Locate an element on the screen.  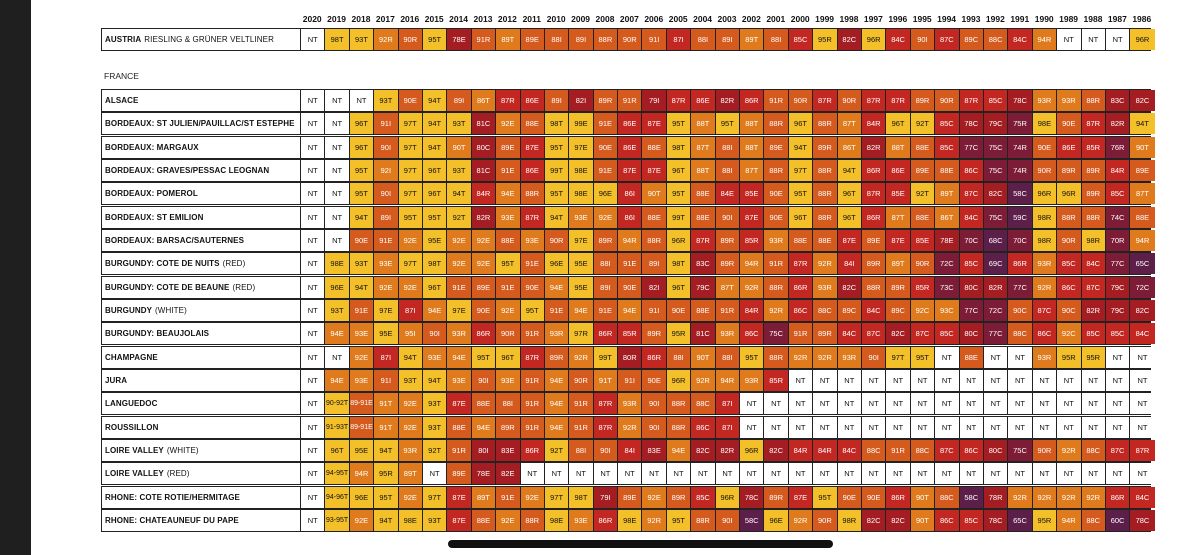
row-label: LANGUEDOC is located at coordinates (201, 403).